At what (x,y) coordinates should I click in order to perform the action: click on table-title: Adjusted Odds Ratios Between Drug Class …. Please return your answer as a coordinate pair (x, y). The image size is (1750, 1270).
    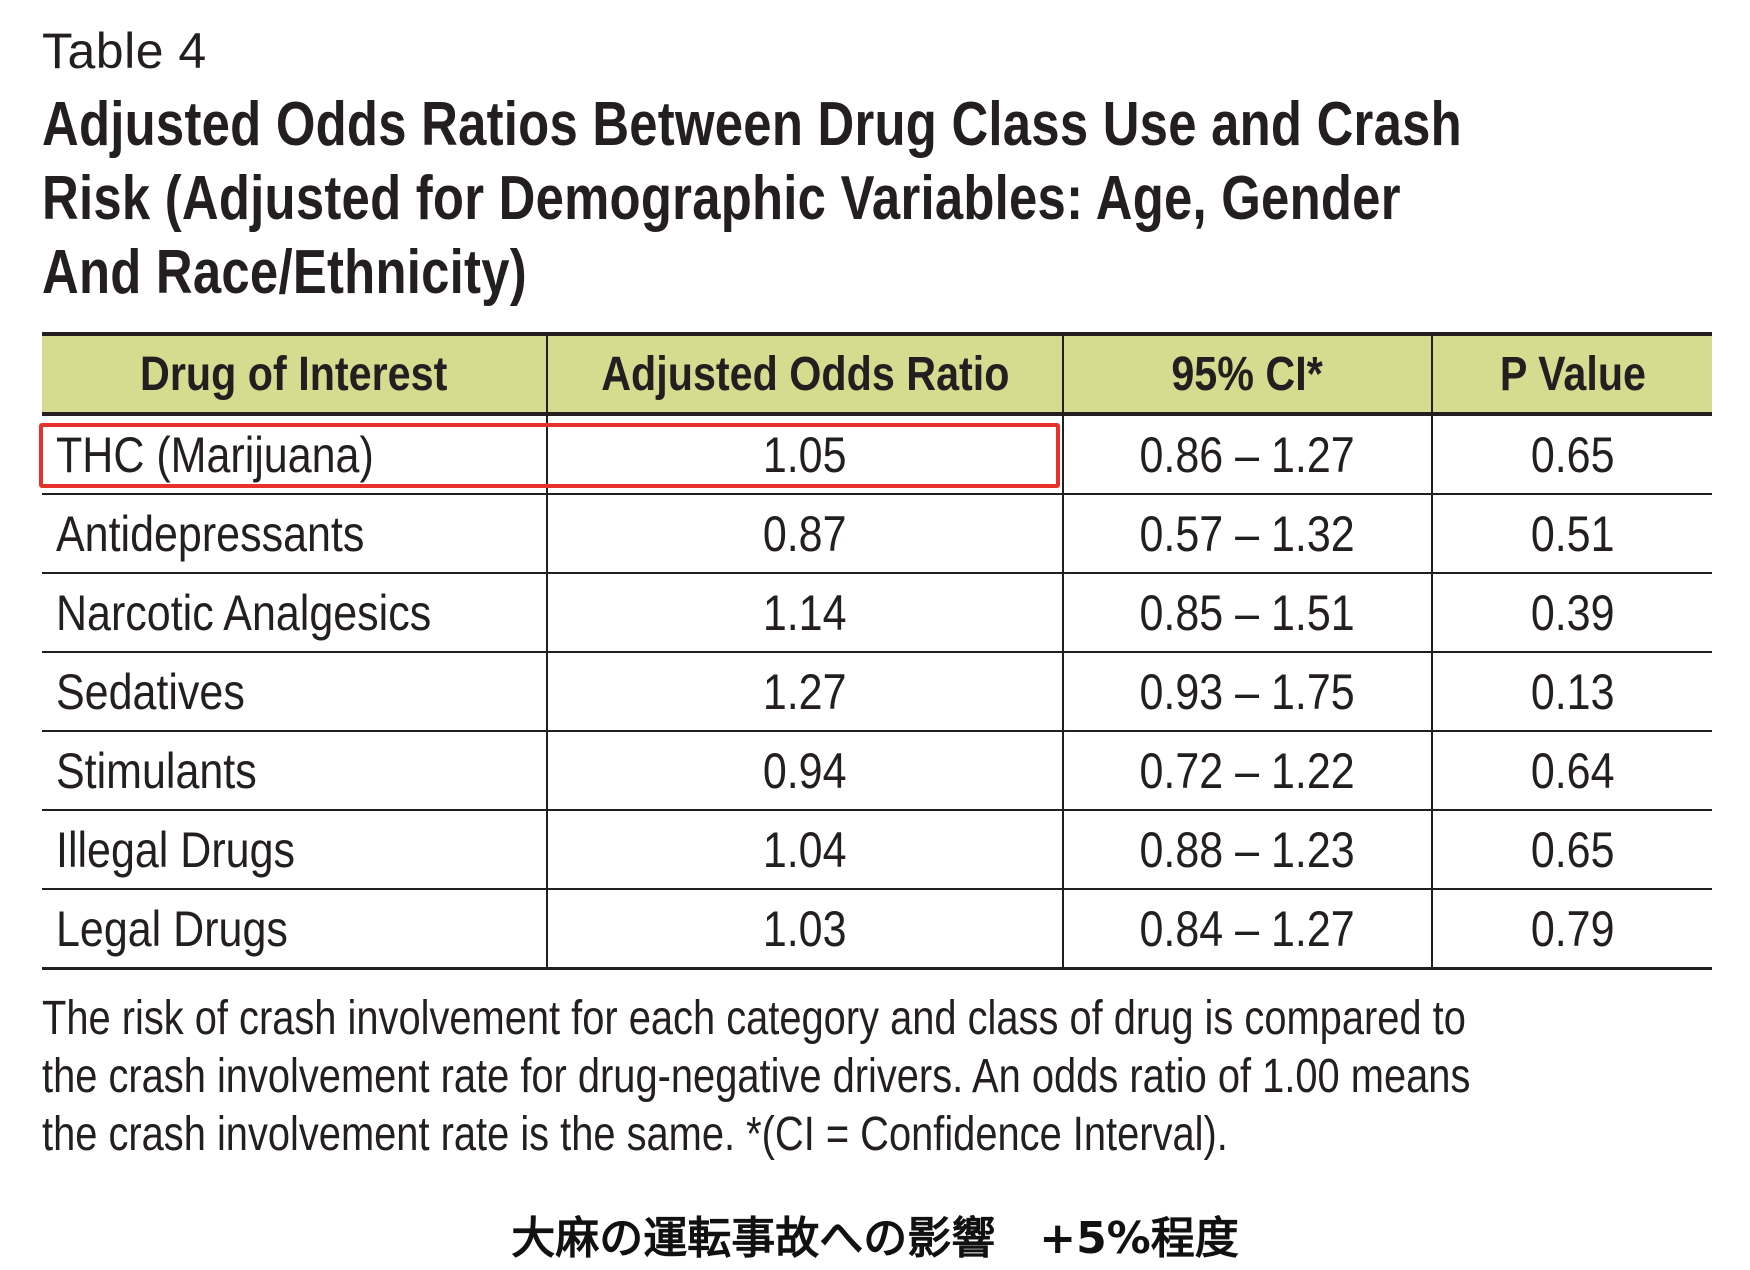
    Looking at the image, I should click on (752, 199).